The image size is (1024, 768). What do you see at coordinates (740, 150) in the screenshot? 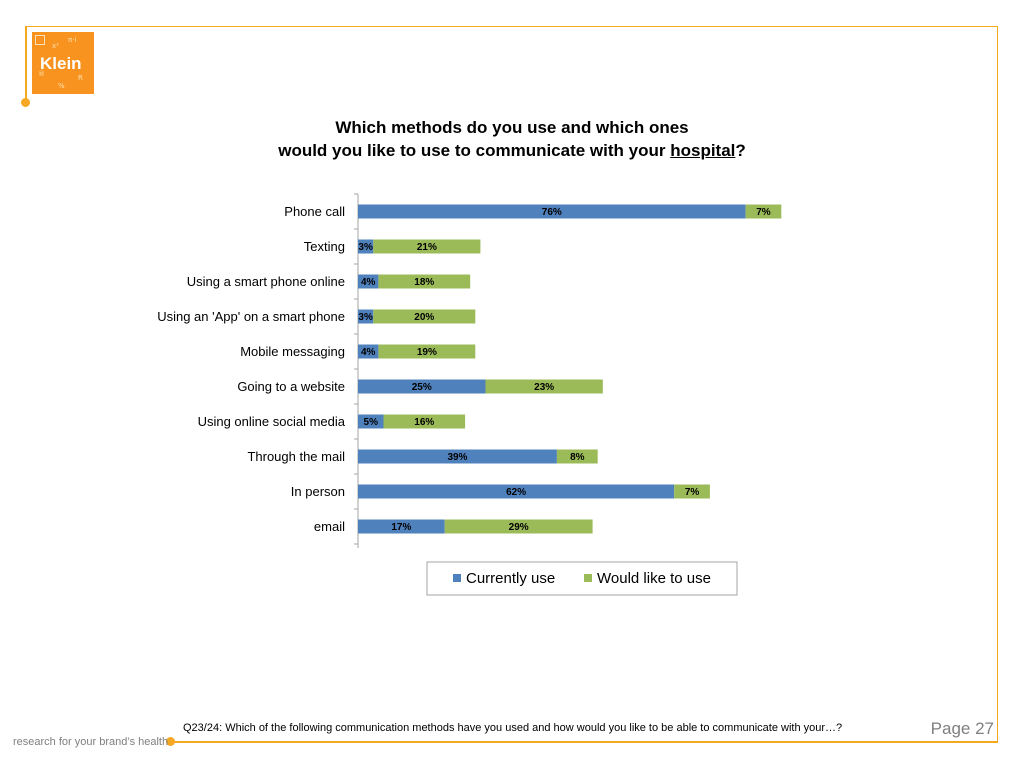
I see `title-question-mark: ?` at bounding box center [740, 150].